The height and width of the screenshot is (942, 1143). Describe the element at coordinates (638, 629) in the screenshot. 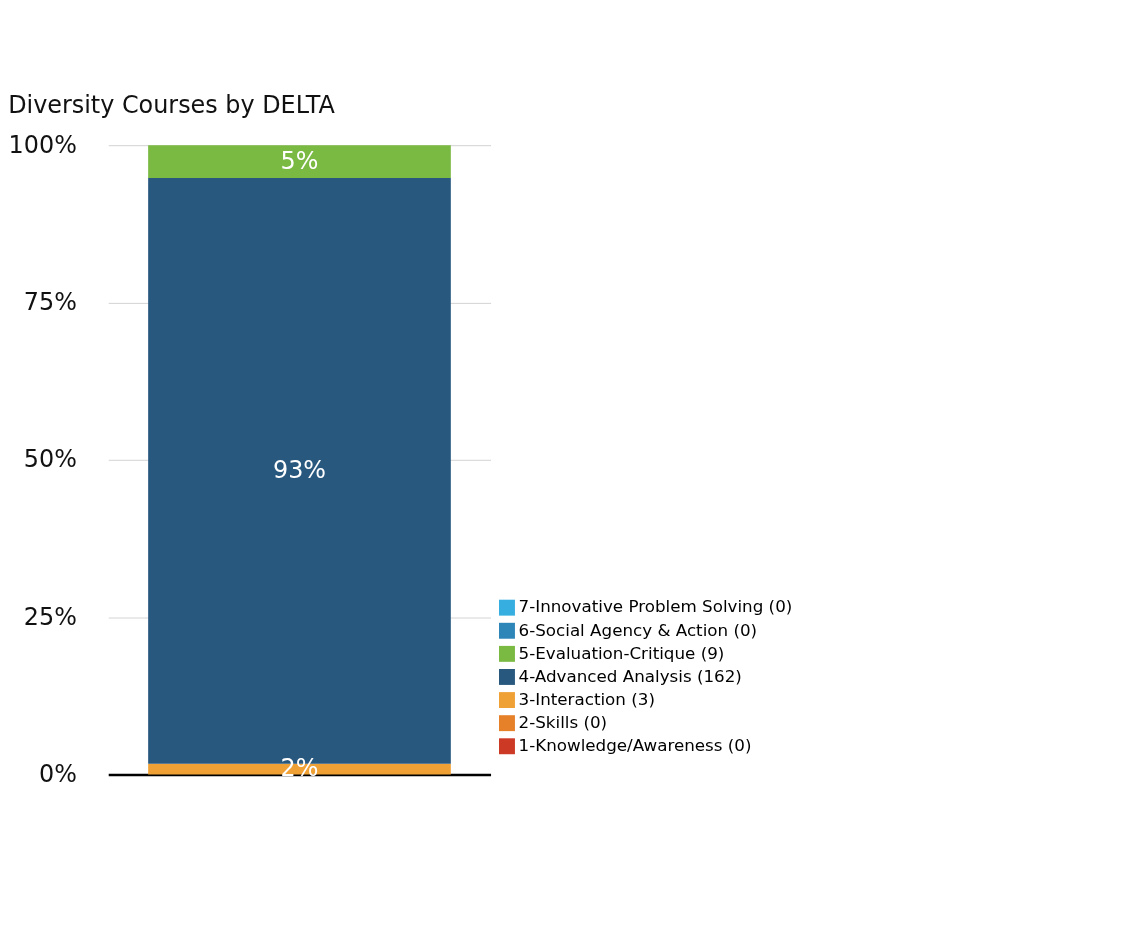

I see `legend-label: 6-Social Agency & Action (0)` at that location.